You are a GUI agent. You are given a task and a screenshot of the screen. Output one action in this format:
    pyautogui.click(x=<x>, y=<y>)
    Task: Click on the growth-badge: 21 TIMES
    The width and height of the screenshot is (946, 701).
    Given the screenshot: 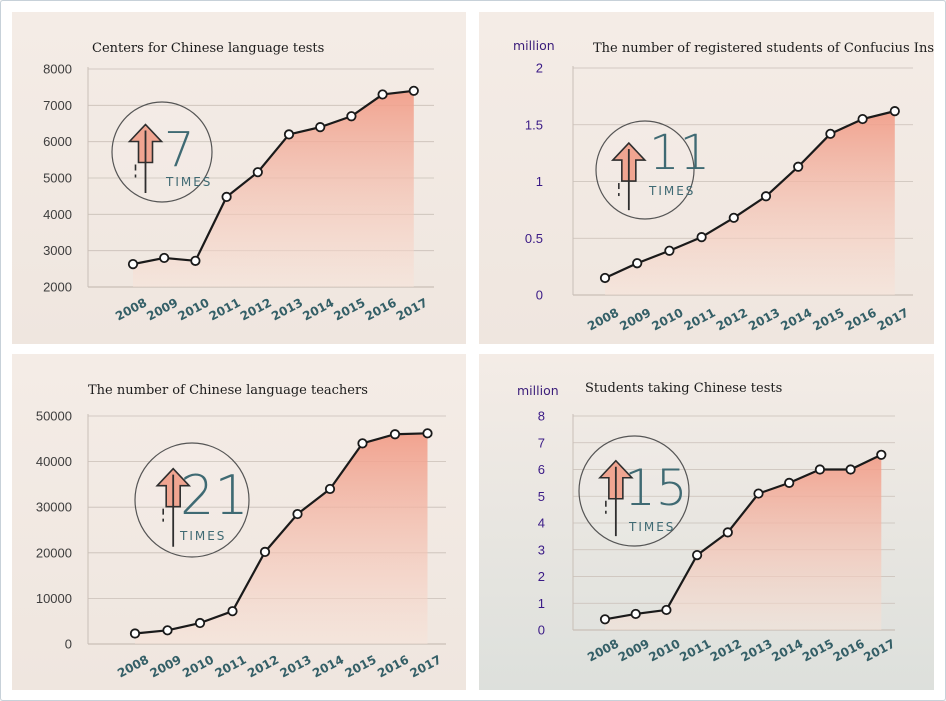 What is the action you would take?
    pyautogui.click(x=192, y=500)
    